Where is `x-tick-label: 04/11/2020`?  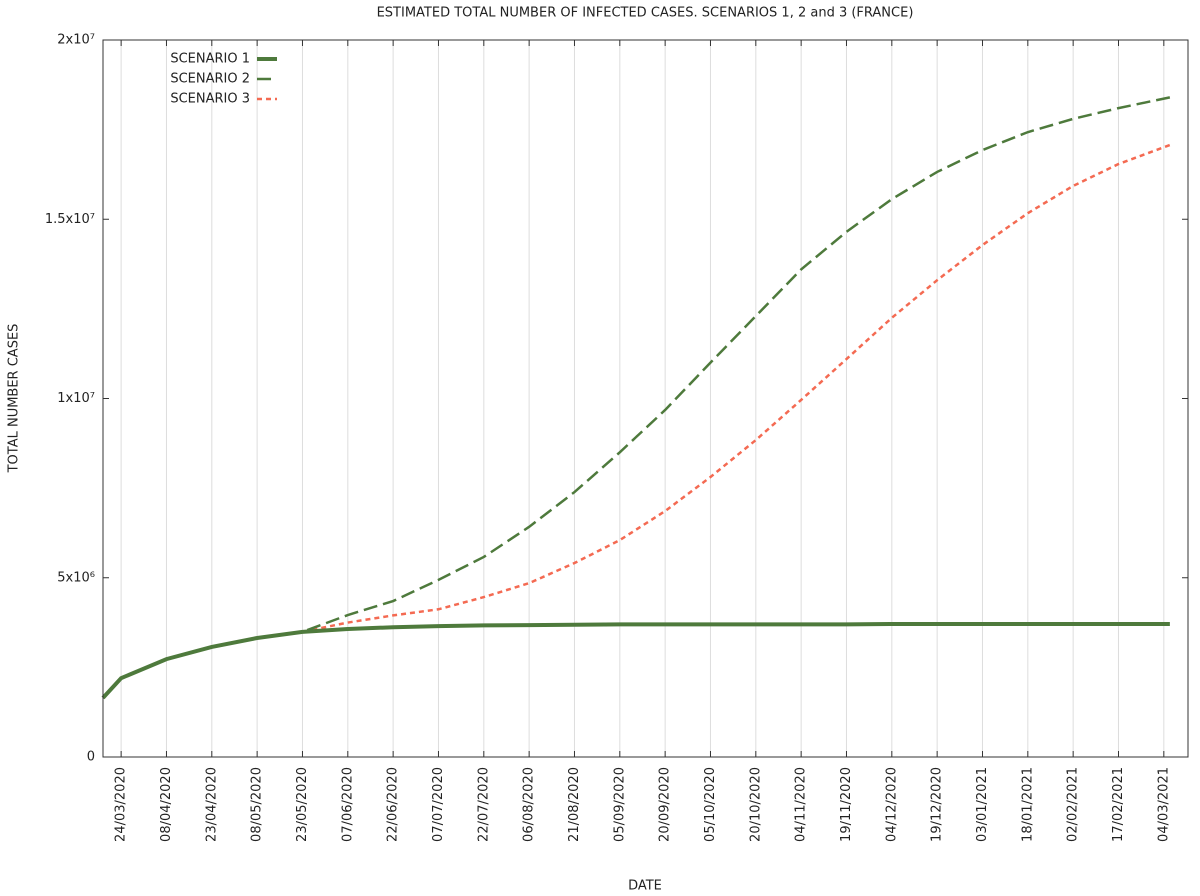
x-tick-label: 04/11/2020 is located at coordinates (801, 804).